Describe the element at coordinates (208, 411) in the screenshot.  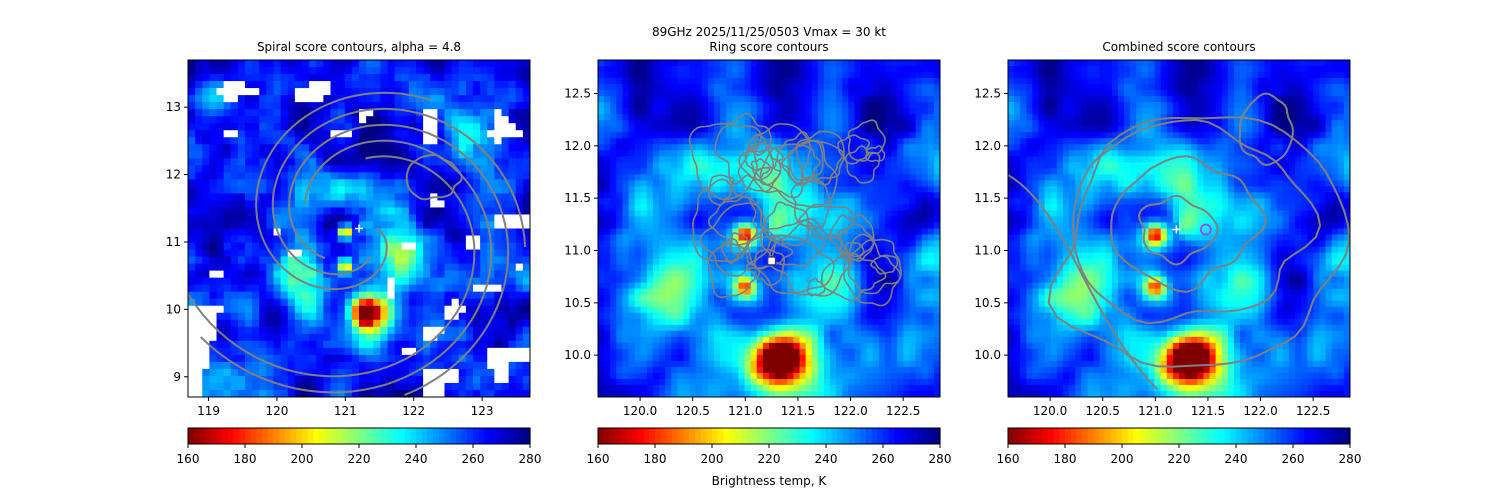
I see `x-tick-label: 119` at that location.